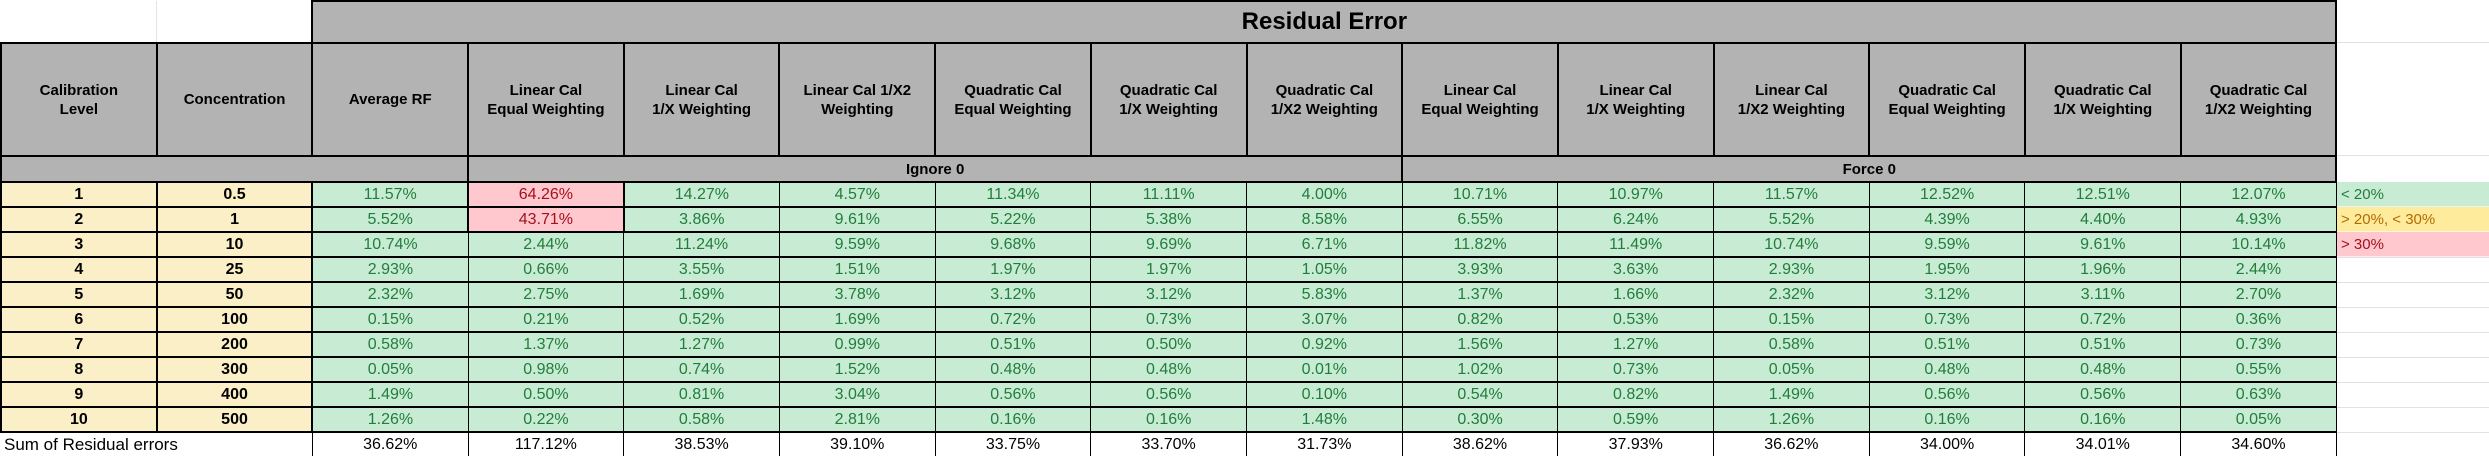 This screenshot has width=2489, height=459. Describe the element at coordinates (79, 344) in the screenshot. I see `cell-calibration-level: 7` at that location.